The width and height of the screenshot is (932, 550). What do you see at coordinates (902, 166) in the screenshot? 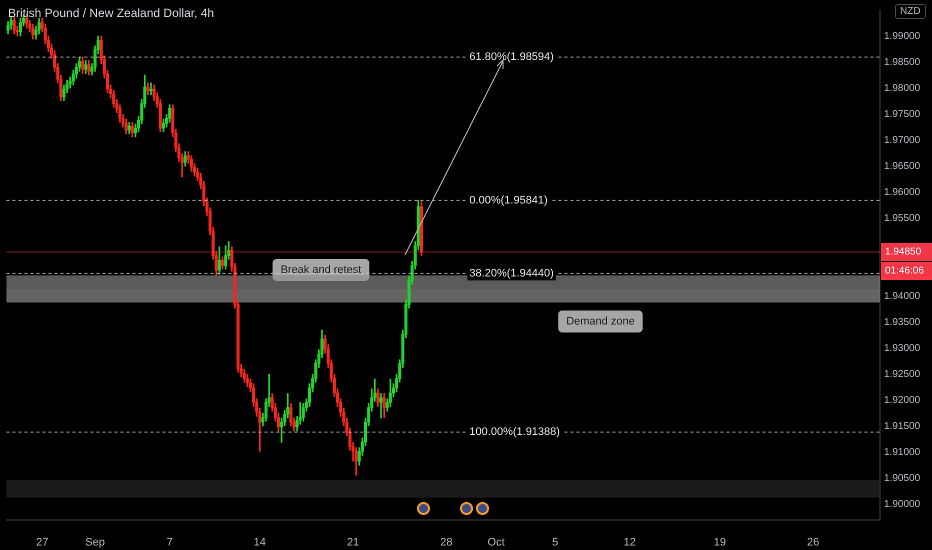
I see `y-tick-label: 1.96500` at bounding box center [902, 166].